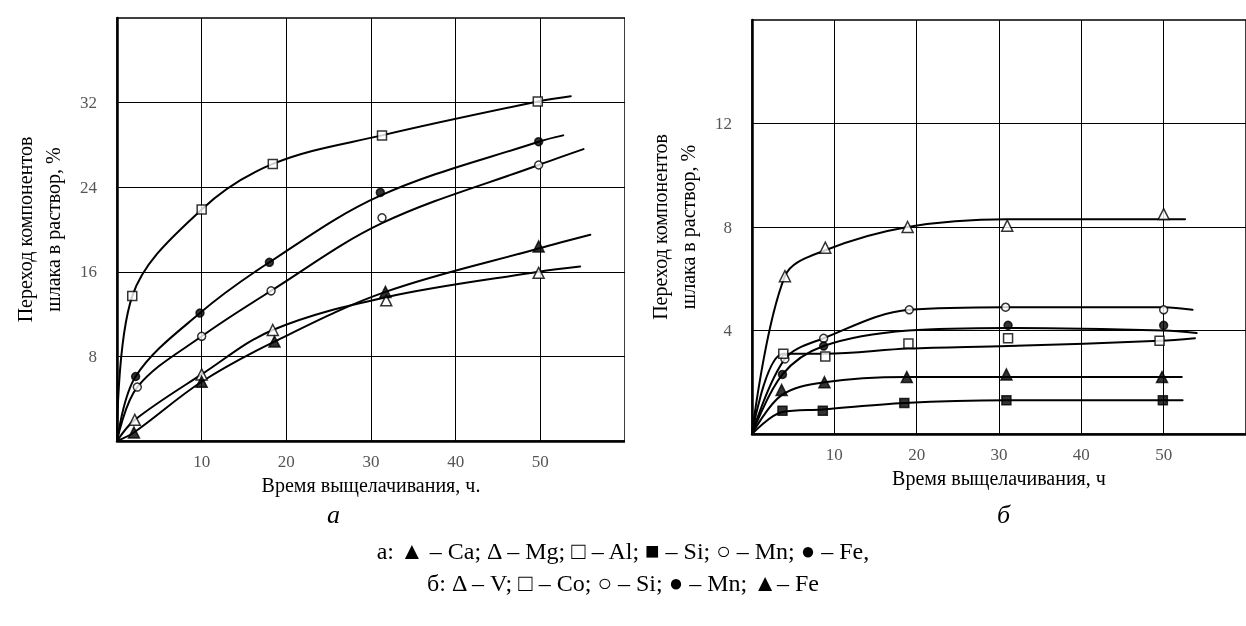  What do you see at coordinates (723, 123) in the screenshot?
I see `y-tick-label: 12` at bounding box center [723, 123].